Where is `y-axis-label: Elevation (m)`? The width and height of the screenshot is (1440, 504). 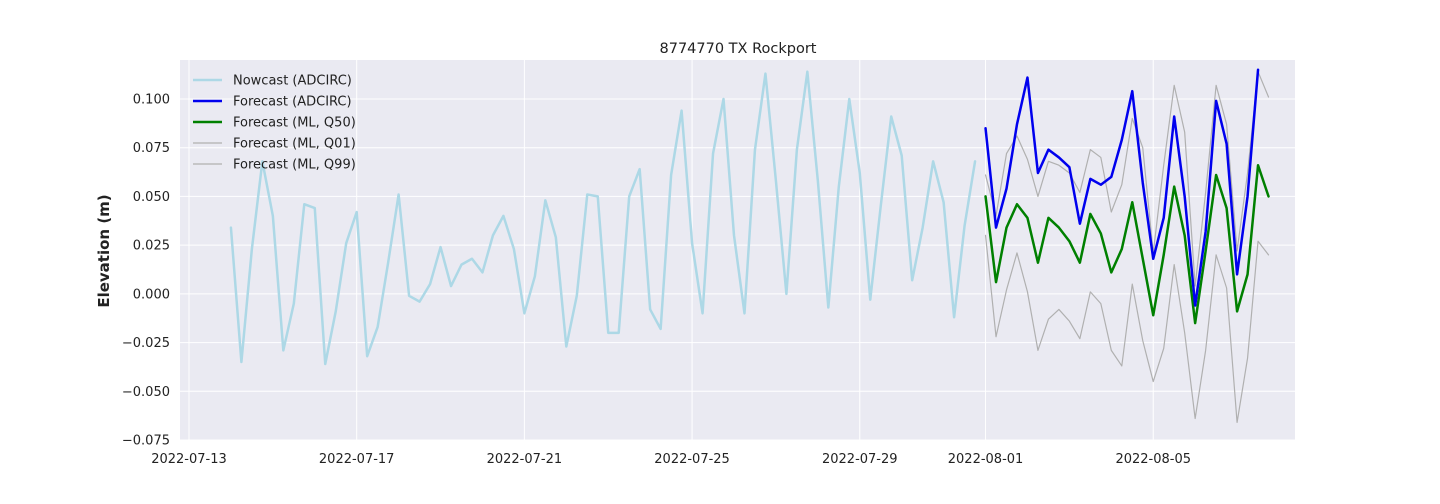
y-axis-label: Elevation (m) is located at coordinates (104, 250).